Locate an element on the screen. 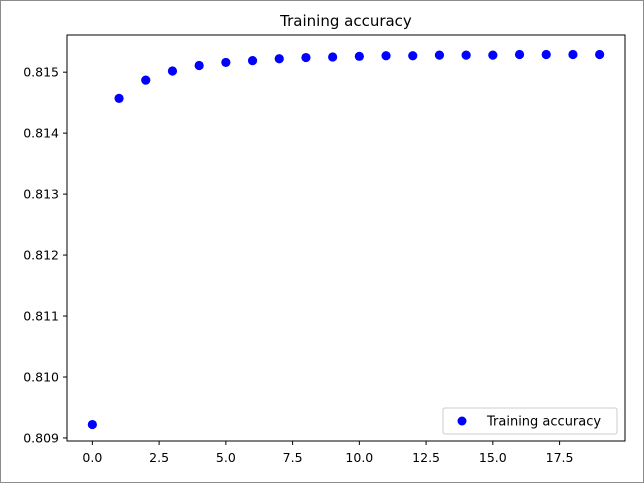 This screenshot has width=644, height=483. x-tick-label: 7.5 is located at coordinates (293, 457).